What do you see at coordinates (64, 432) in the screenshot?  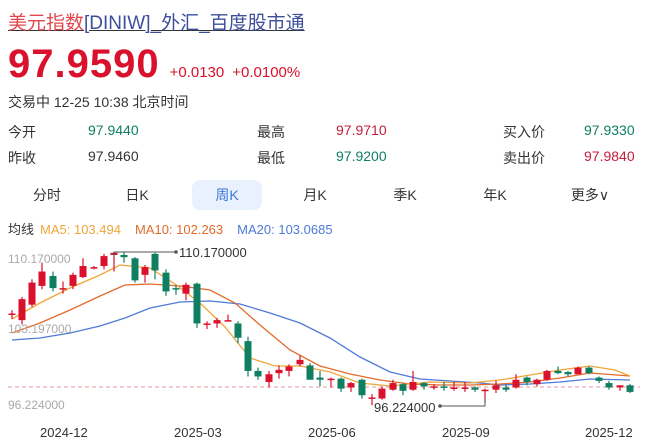 I see `x-axis-label-2024-12: 2024-12` at bounding box center [64, 432].